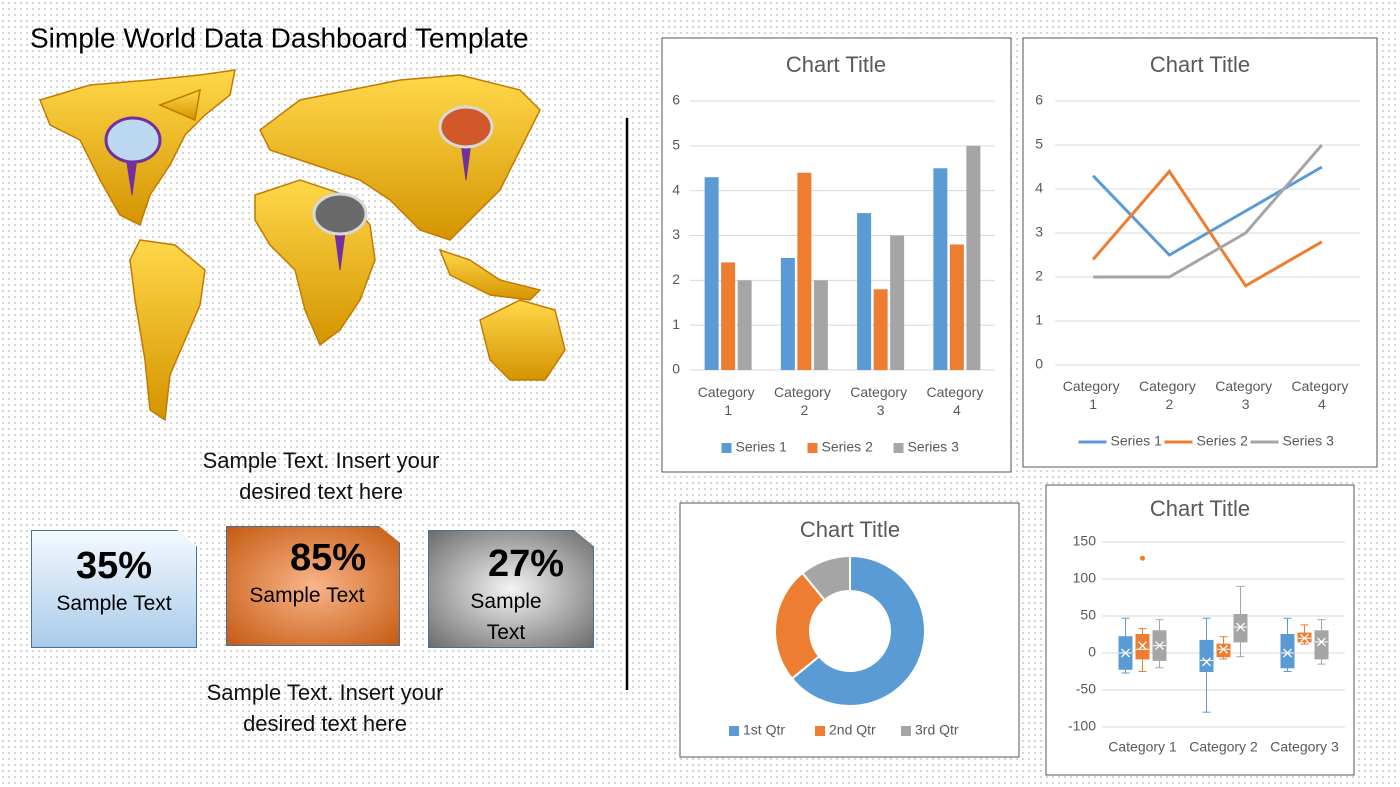 This screenshot has height=787, width=1400. Describe the element at coordinates (114, 566) in the screenshot. I see `kpi-value: 35%` at that location.